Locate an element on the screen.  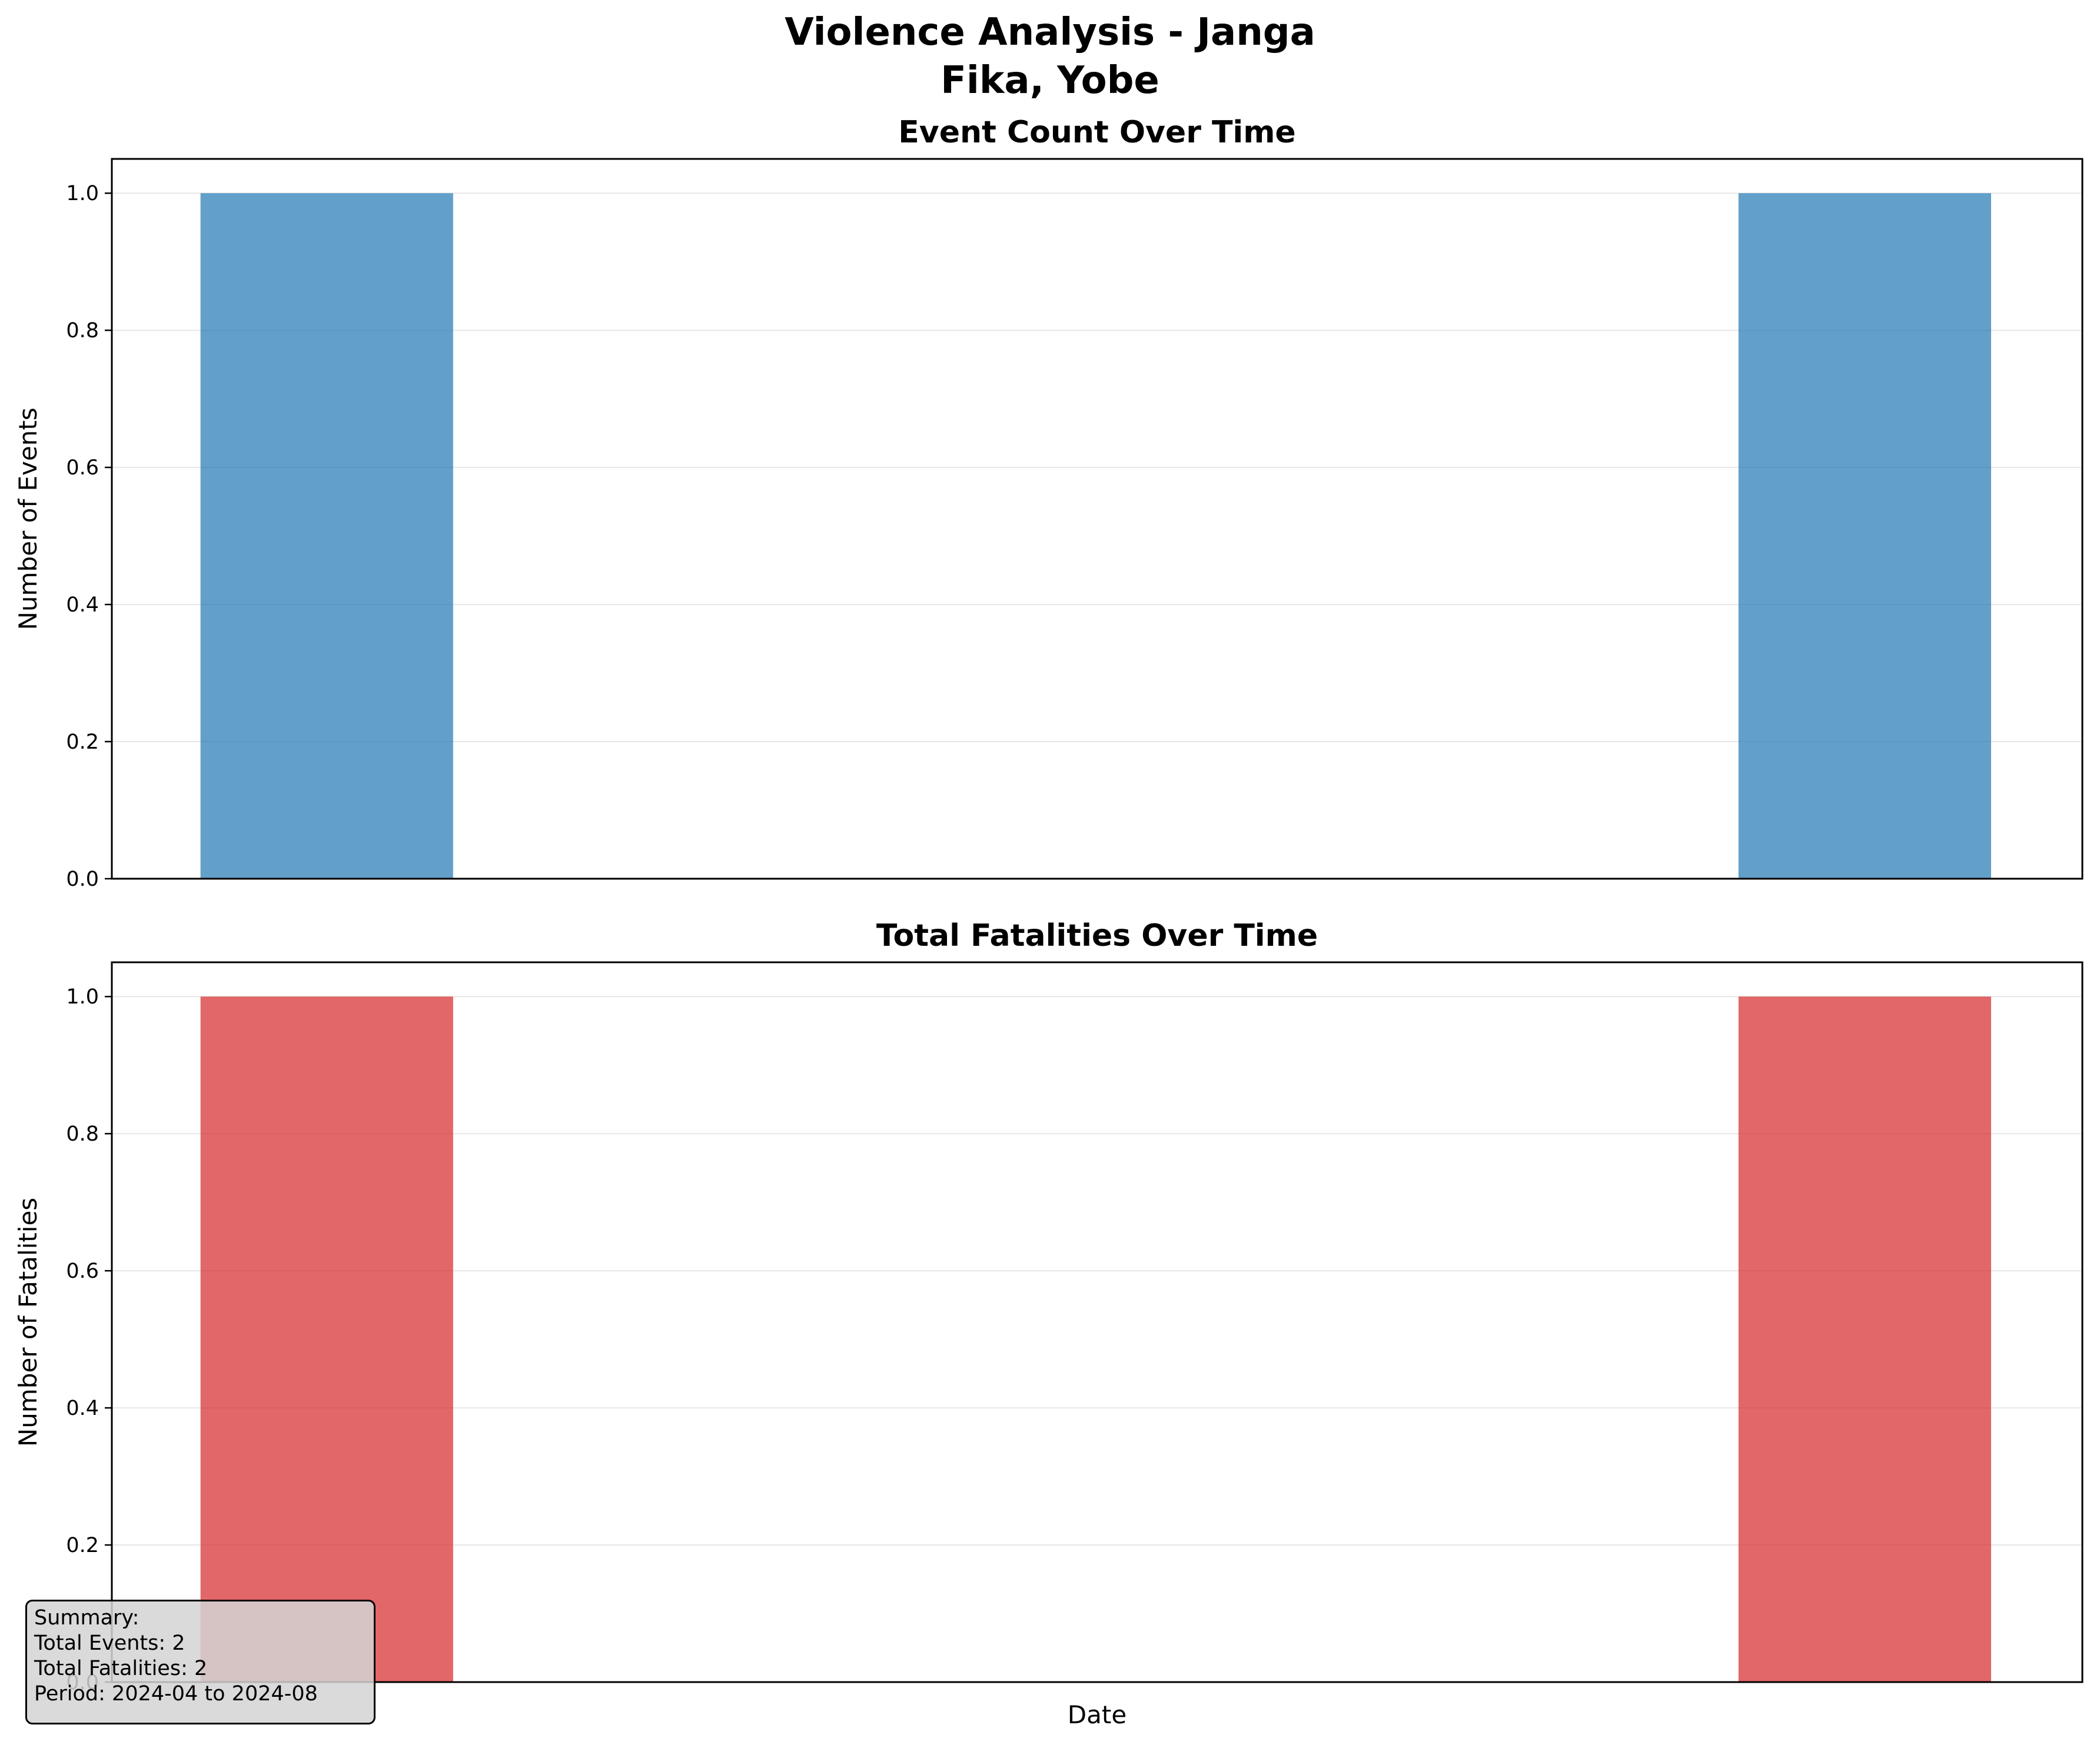
summary-heading: Summary: is located at coordinates (86, 1618).